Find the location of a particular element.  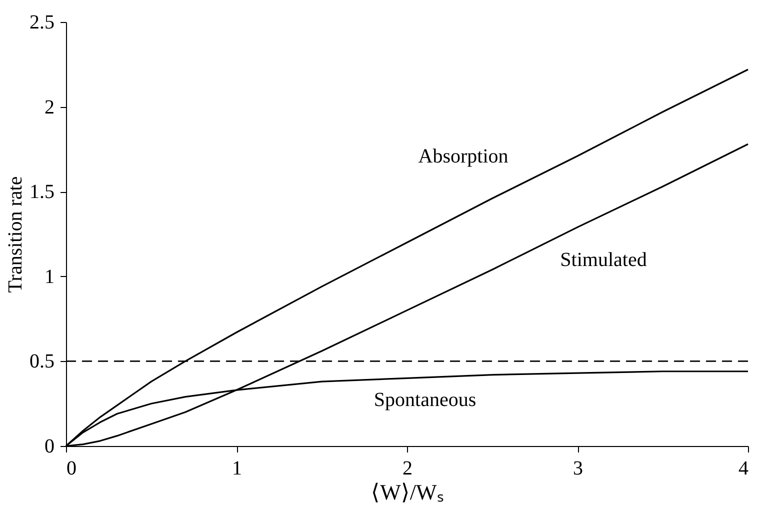

y-tick-label: 1 is located at coordinates (49, 277).